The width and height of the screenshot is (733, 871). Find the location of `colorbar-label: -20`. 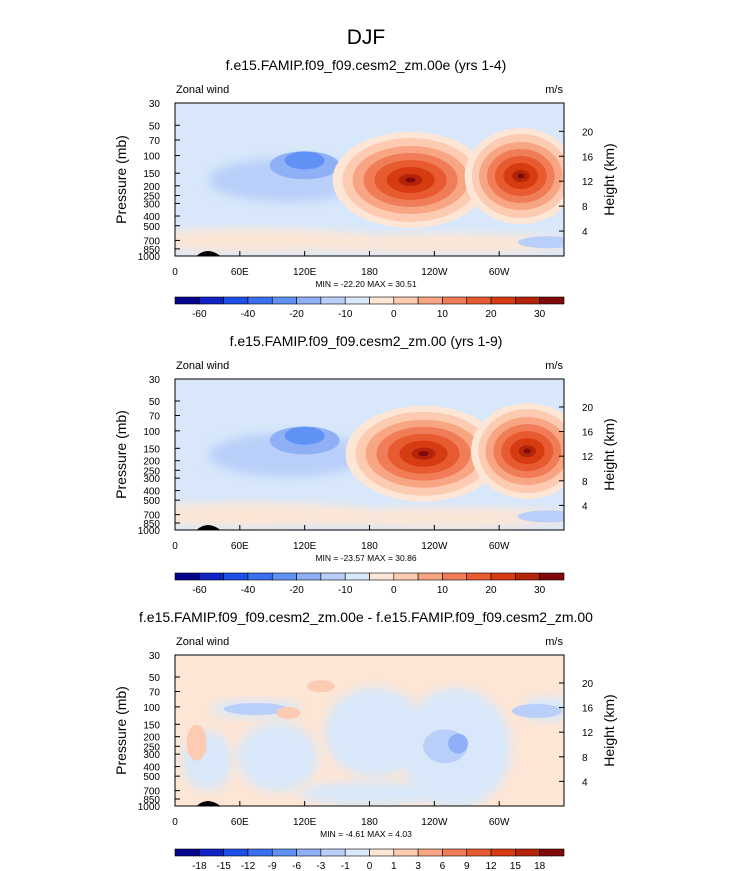

colorbar-label: -20 is located at coordinates (296, 314).